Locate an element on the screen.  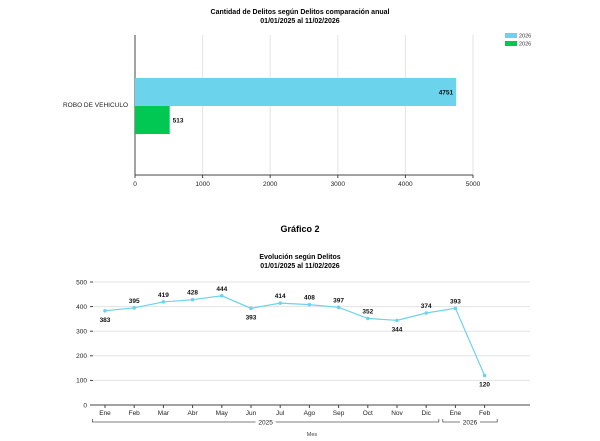
line-value-label: 120 is located at coordinates (484, 384).